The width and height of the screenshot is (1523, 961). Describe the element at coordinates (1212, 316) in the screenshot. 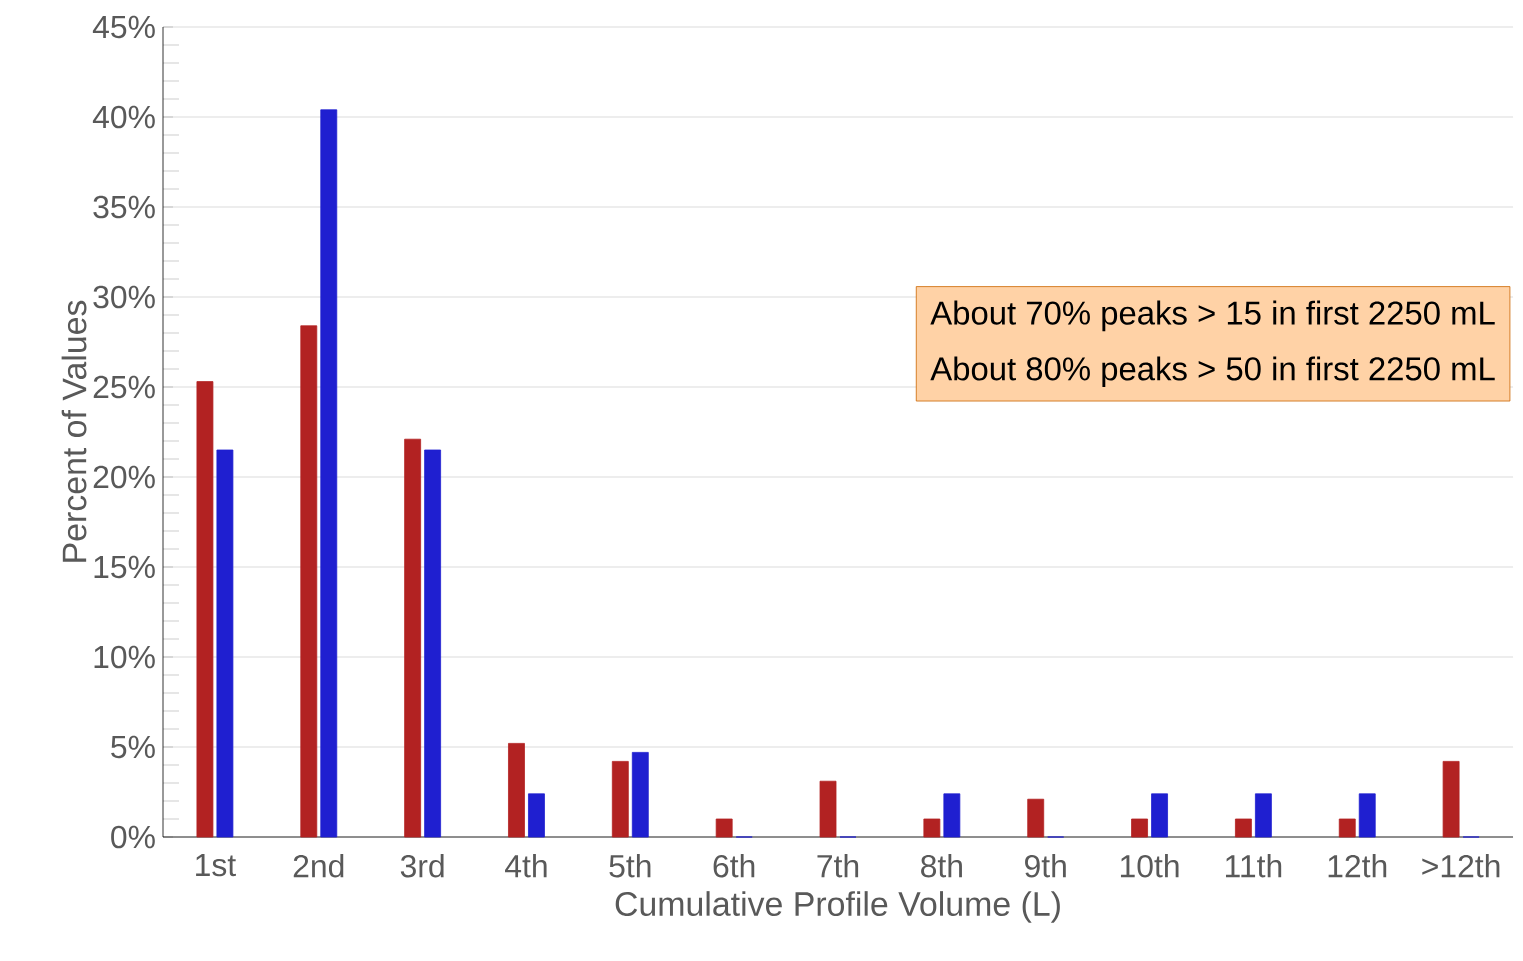

I see `annotation: About 70% peaks > 15 in first 2250 mL` at that location.